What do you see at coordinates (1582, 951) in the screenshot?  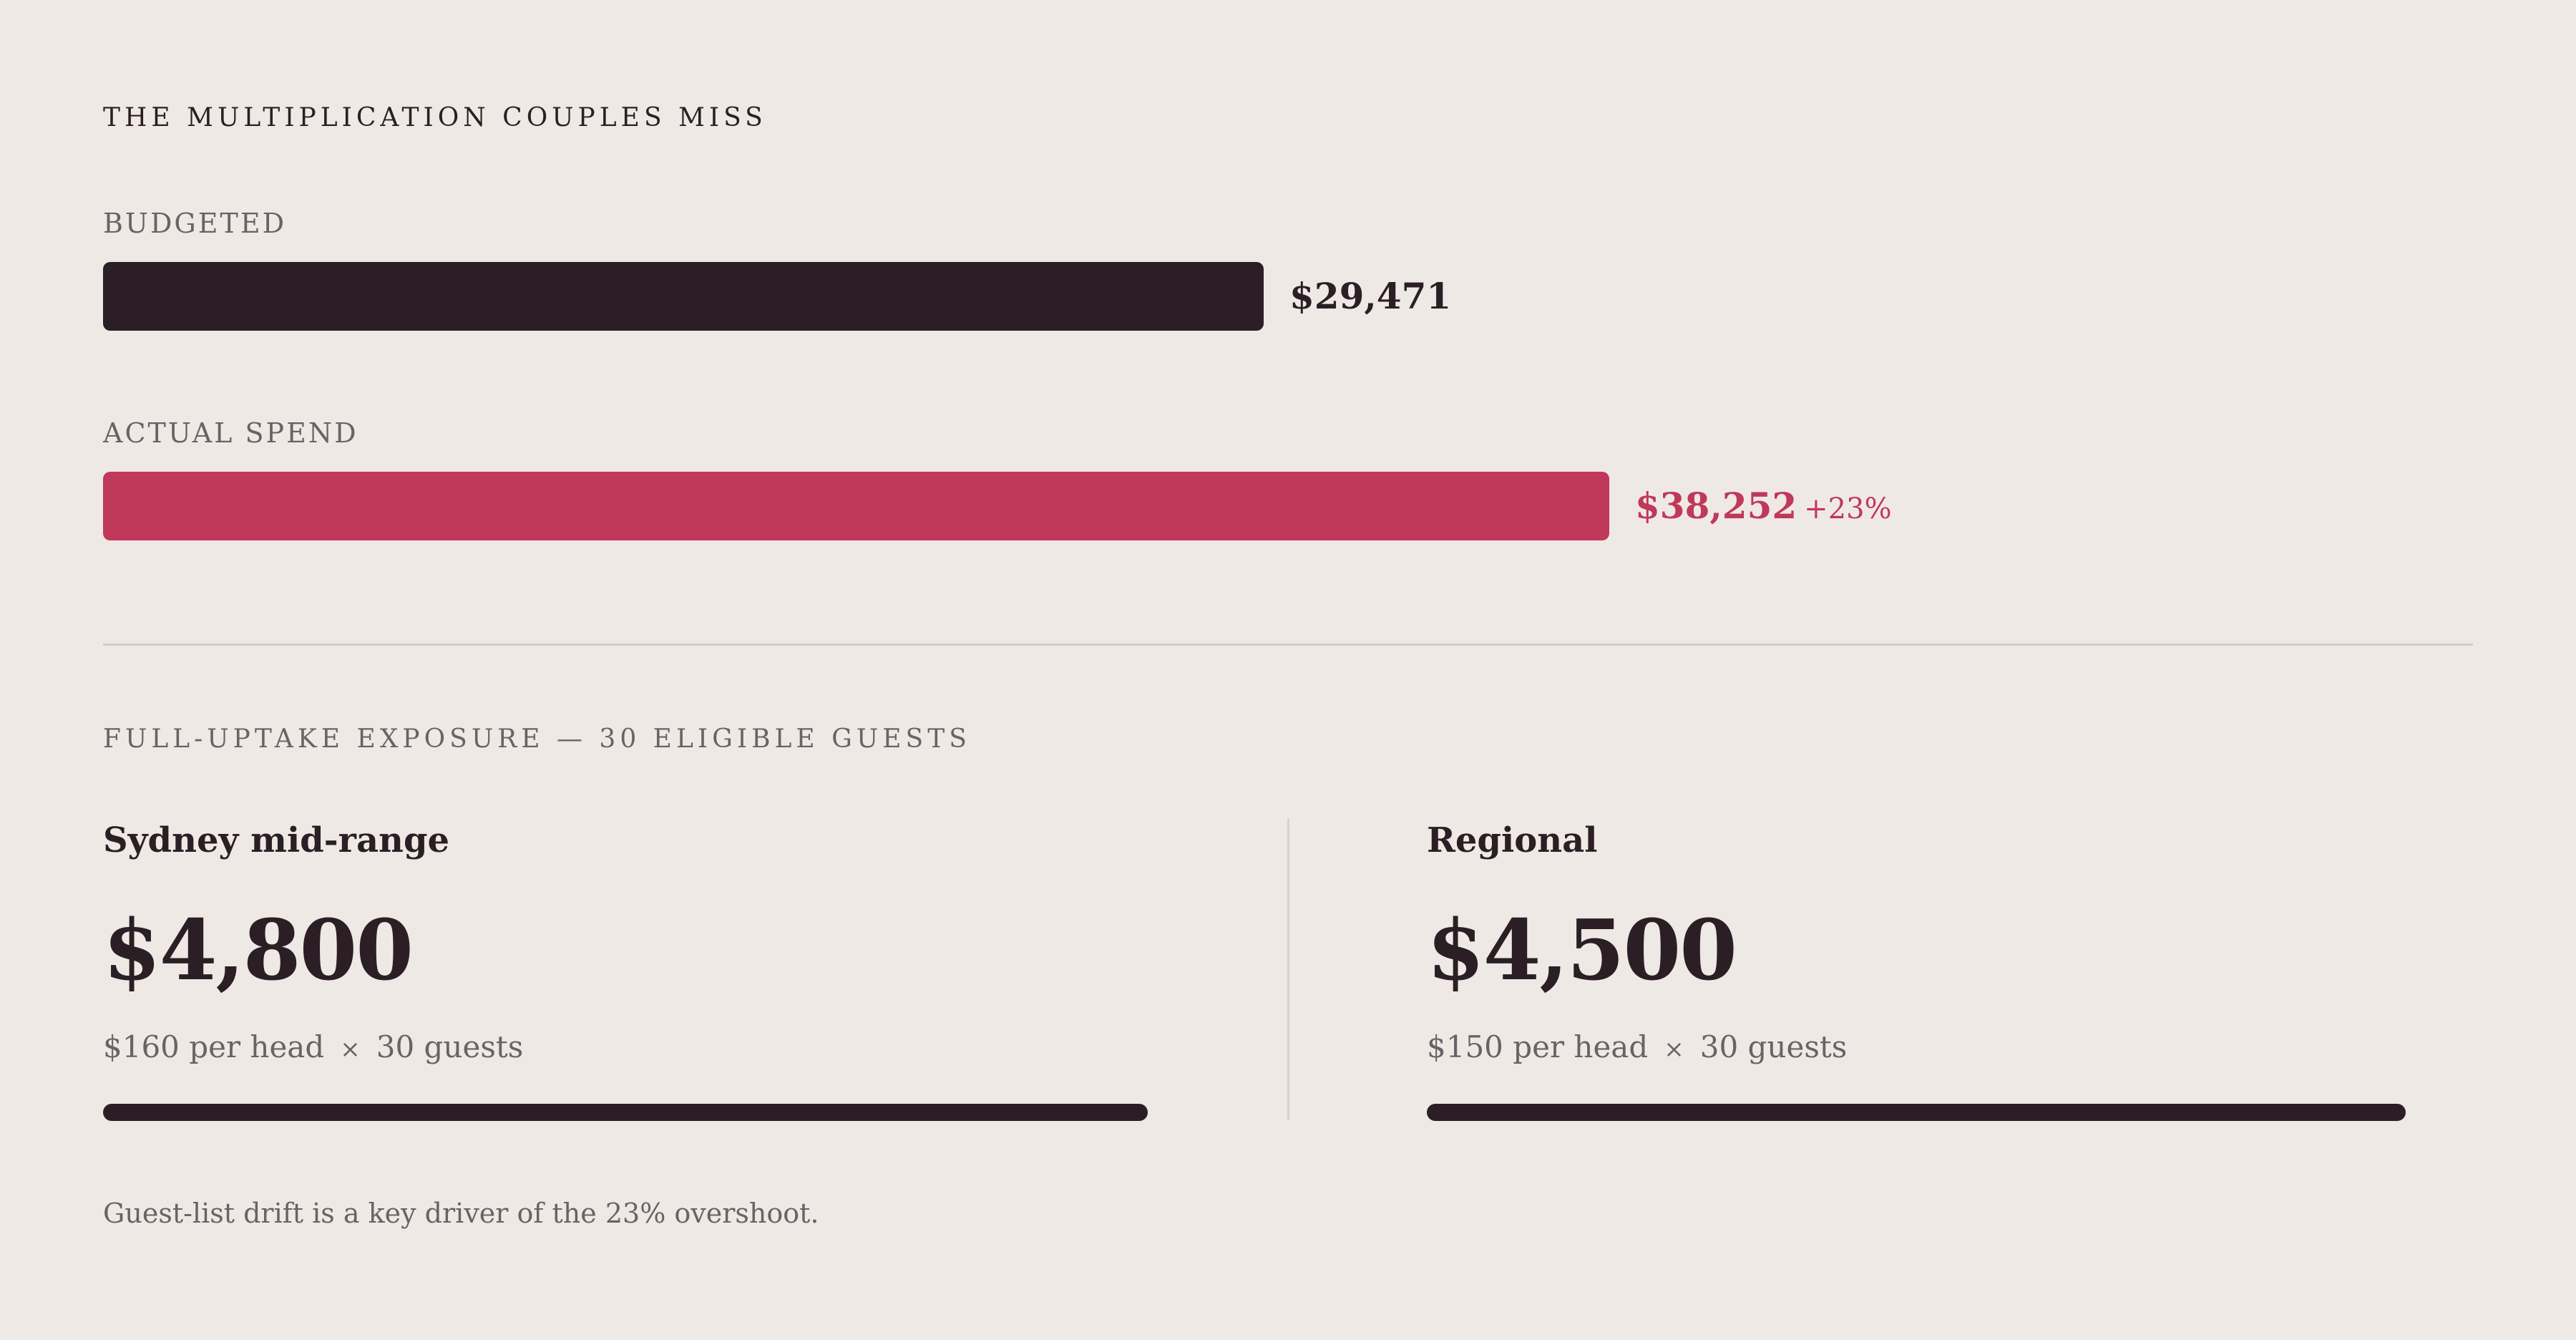 I see `regional-card-amount: $4,500` at bounding box center [1582, 951].